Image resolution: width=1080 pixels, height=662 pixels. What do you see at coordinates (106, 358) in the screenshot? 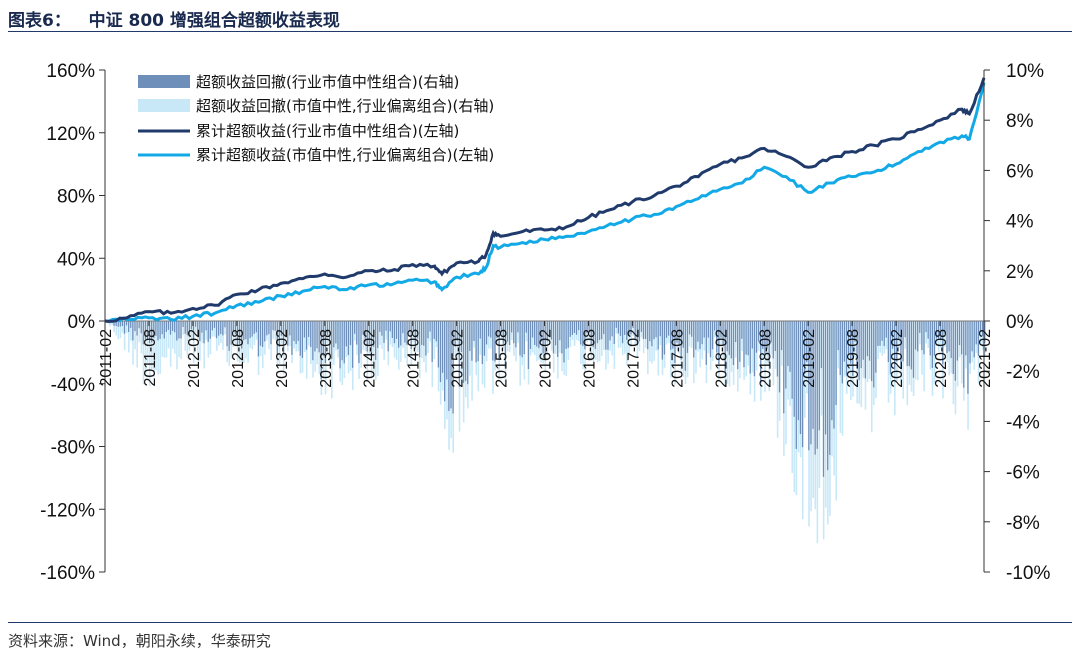
I see `x-tick-label: 2011-02` at bounding box center [106, 358].